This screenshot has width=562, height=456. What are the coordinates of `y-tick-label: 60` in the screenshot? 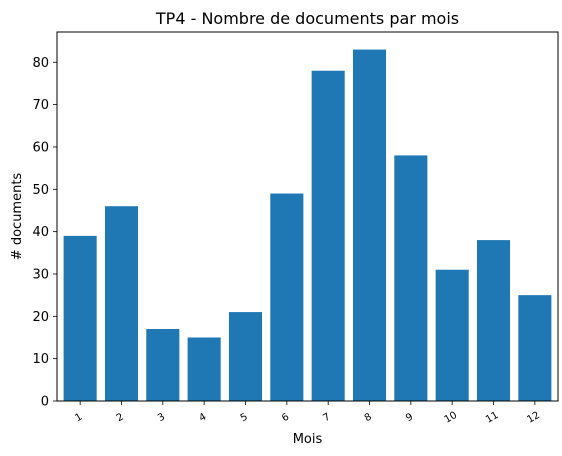 It's located at (40, 147).